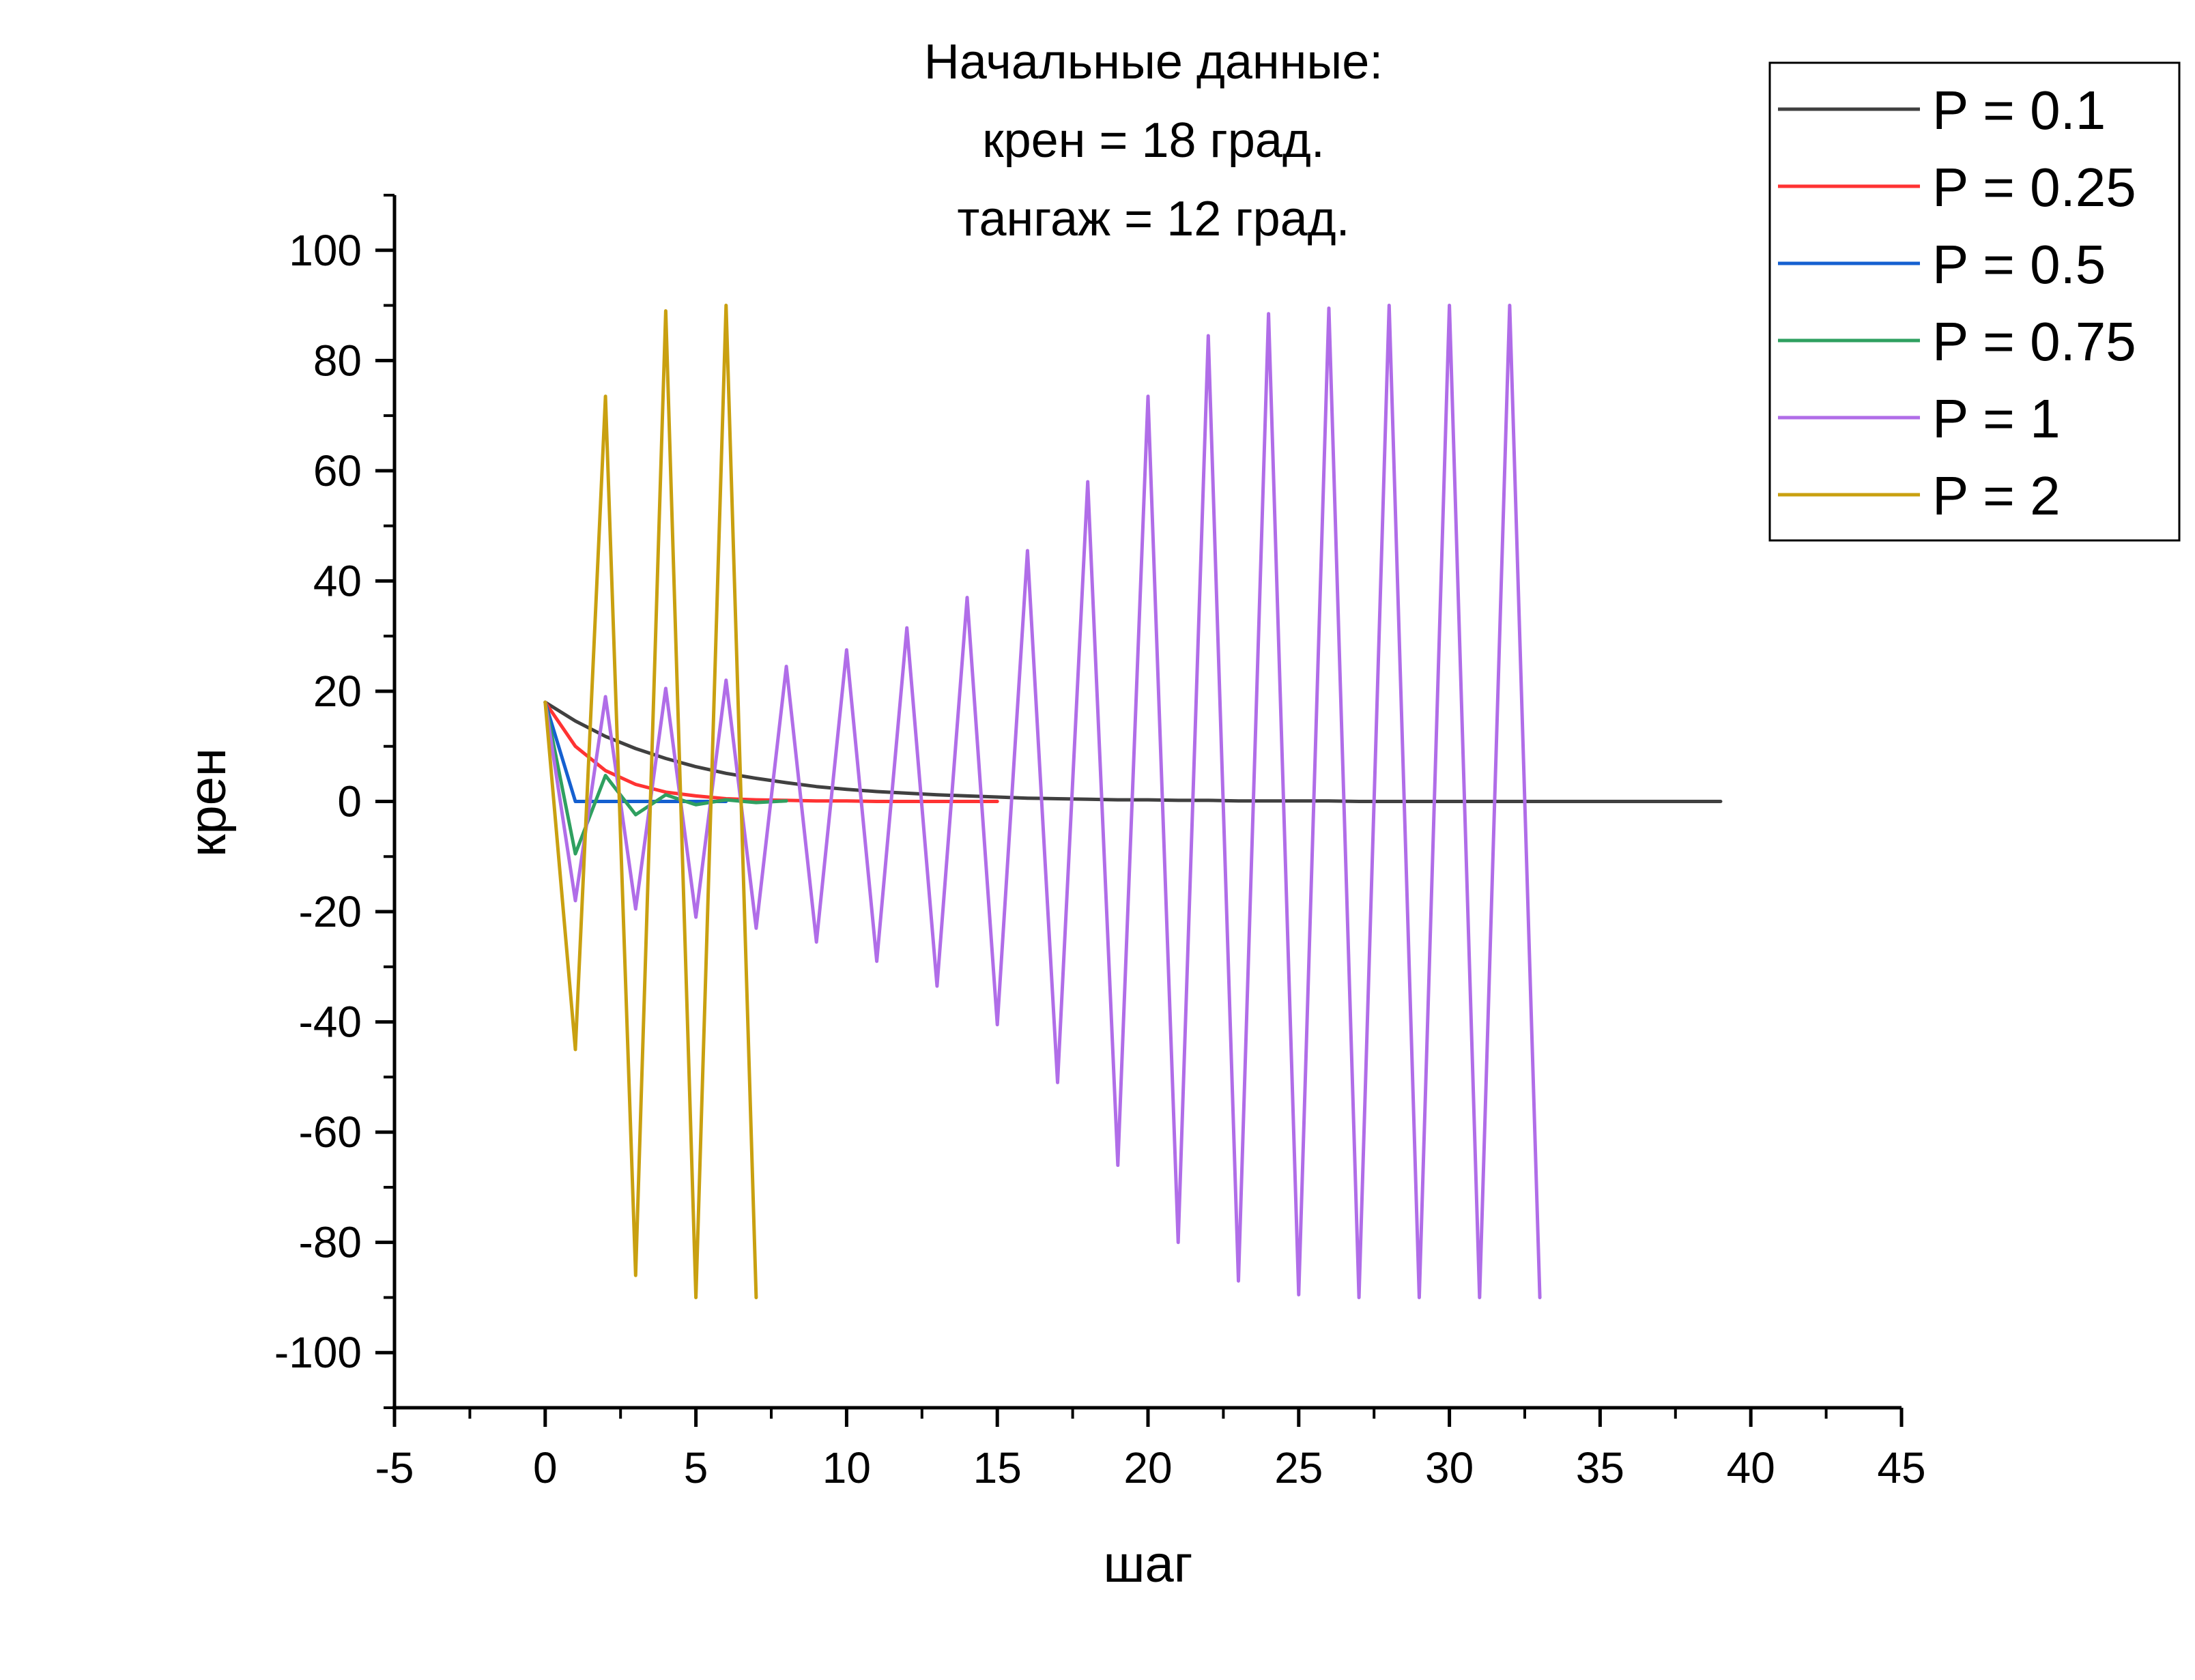  I want to click on legend-box, so click(1975, 301).